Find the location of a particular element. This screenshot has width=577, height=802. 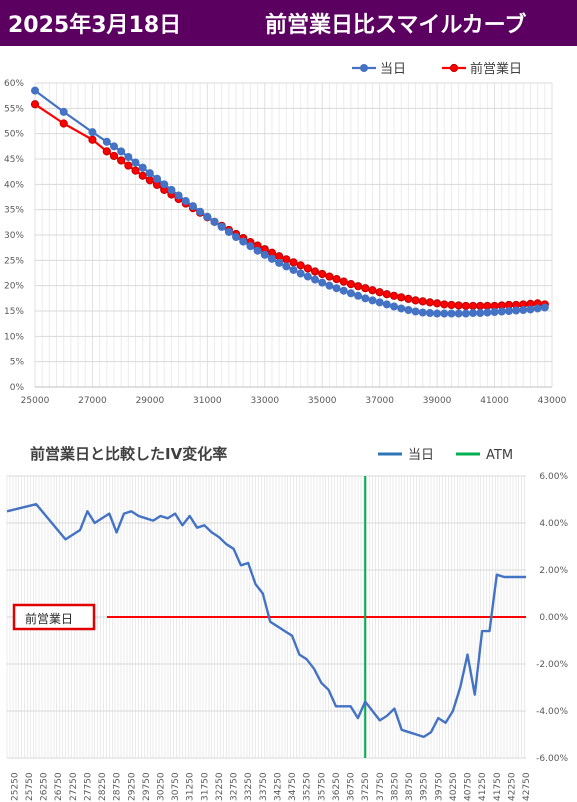

y-tick-label: 40% is located at coordinates (14, 185).